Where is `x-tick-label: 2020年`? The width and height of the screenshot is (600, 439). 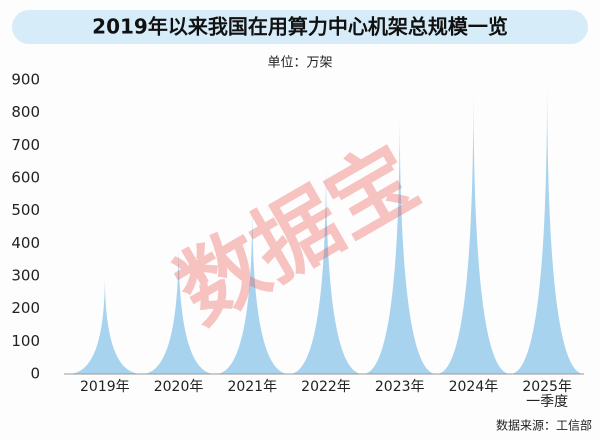
x-tick-label: 2020年 is located at coordinates (178, 387).